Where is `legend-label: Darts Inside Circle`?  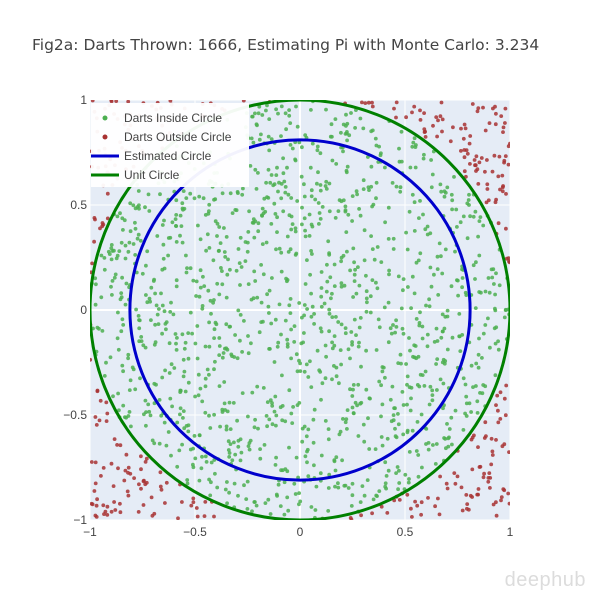 legend-label: Darts Inside Circle is located at coordinates (173, 118).